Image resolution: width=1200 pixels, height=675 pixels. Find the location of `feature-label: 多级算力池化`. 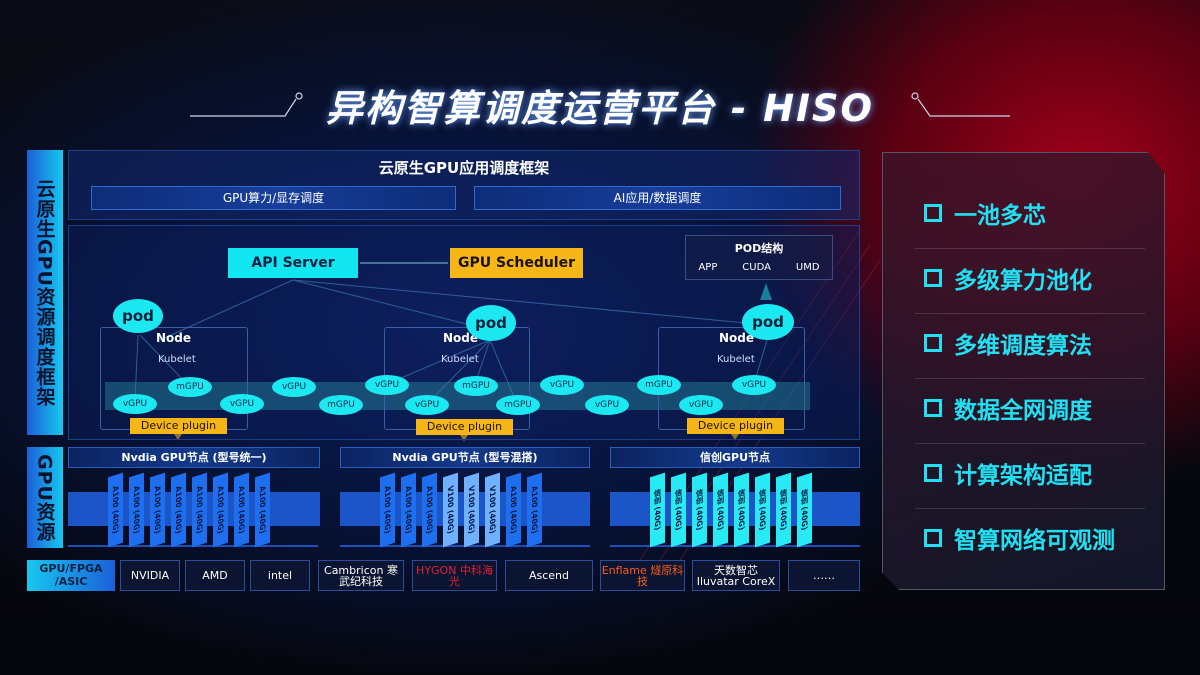

feature-label: 多级算力池化 is located at coordinates (1023, 281).